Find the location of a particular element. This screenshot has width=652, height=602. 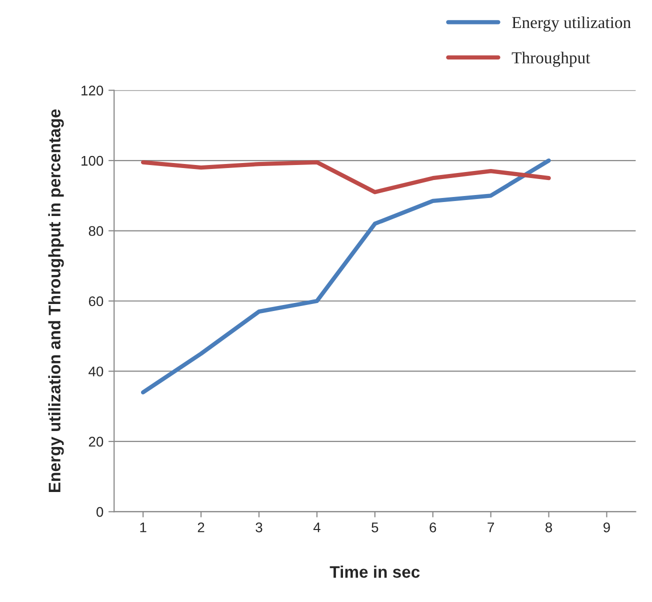

y-tick-label: 60 is located at coordinates (96, 301).